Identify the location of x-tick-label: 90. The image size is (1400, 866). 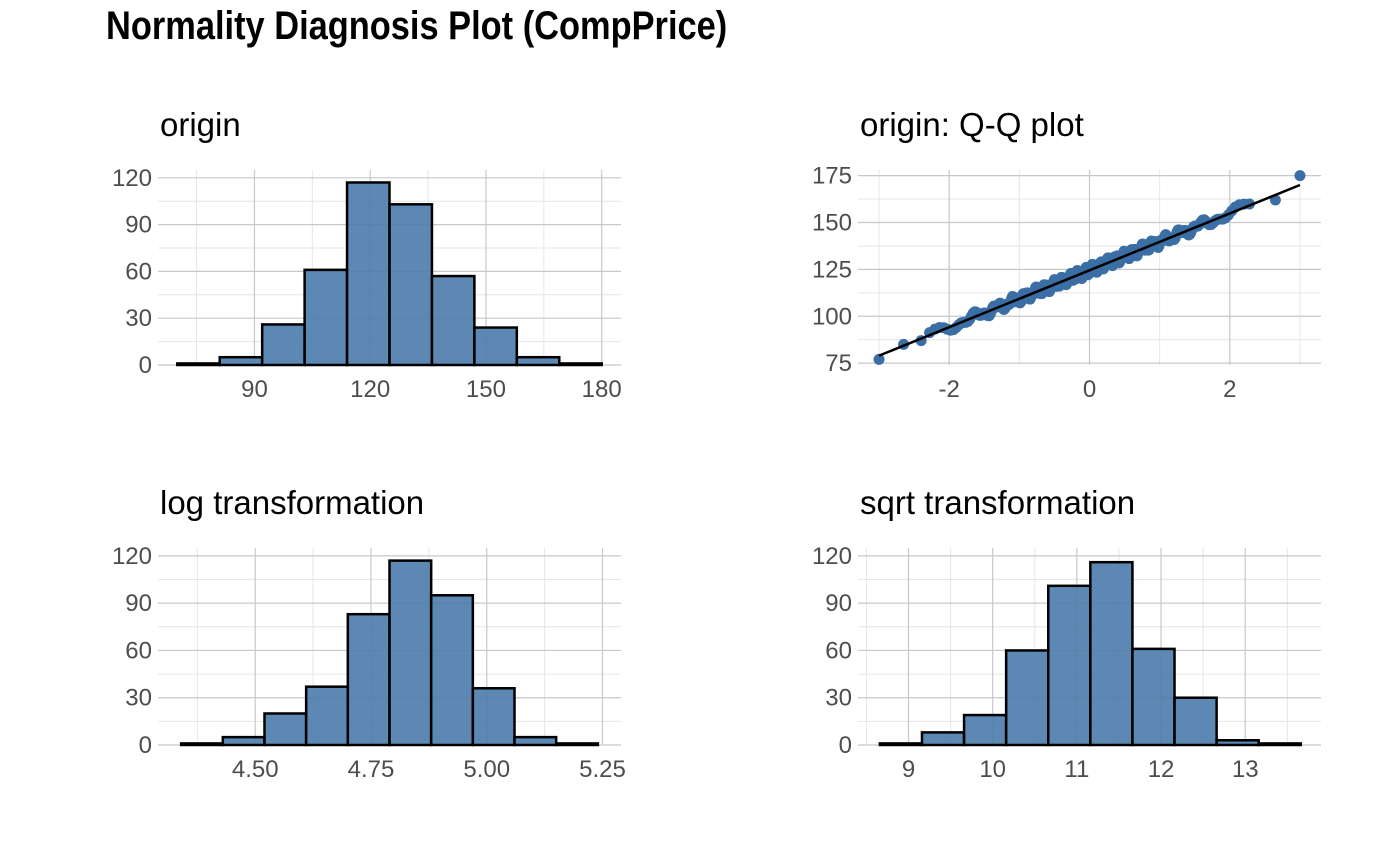
(254, 389).